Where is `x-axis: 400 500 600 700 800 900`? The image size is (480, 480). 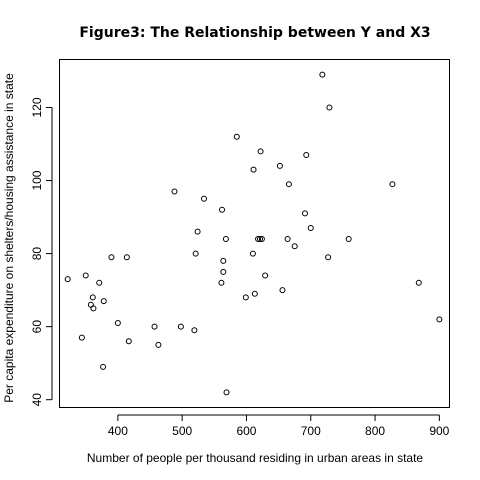 x-axis: 400 500 600 700 800 900 is located at coordinates (279, 426).